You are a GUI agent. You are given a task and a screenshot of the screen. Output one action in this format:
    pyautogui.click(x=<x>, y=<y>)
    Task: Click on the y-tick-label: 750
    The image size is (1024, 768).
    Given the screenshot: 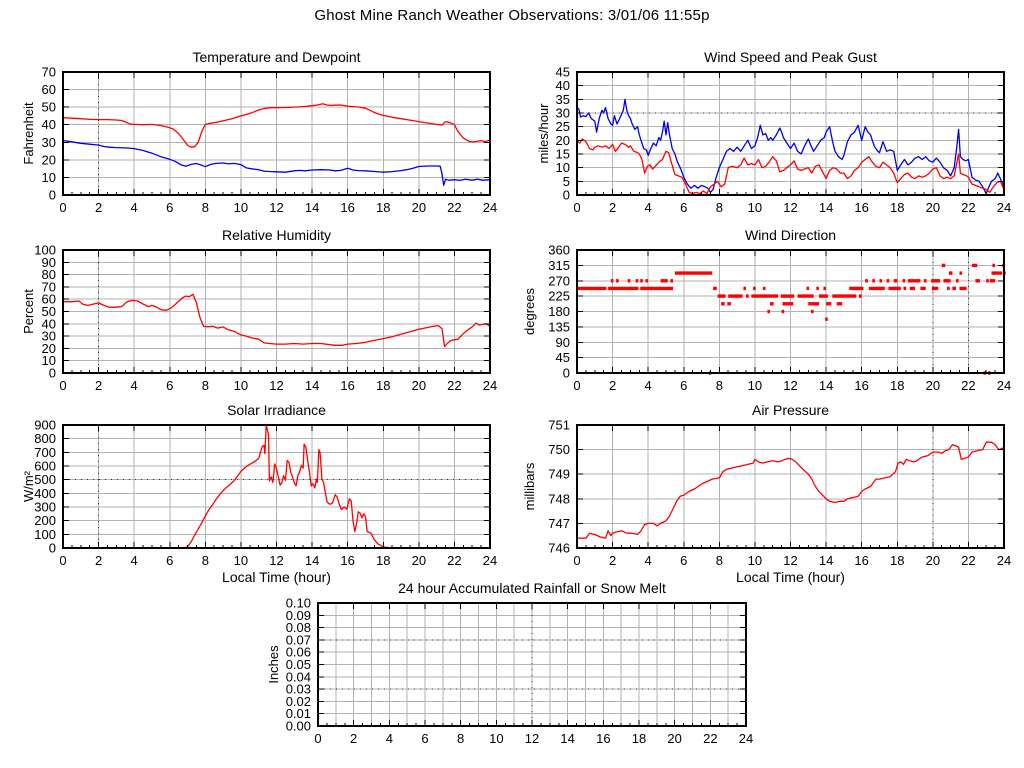 What is the action you would take?
    pyautogui.click(x=559, y=449)
    